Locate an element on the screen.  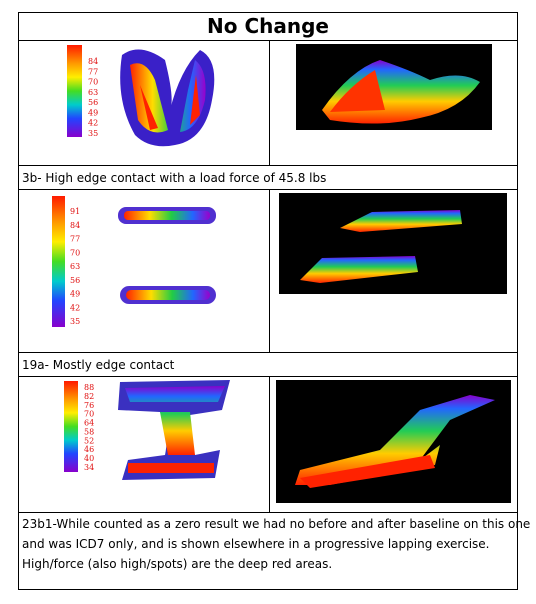
caption-line: 19a- Mostly edge contact is located at coordinates (98, 365).